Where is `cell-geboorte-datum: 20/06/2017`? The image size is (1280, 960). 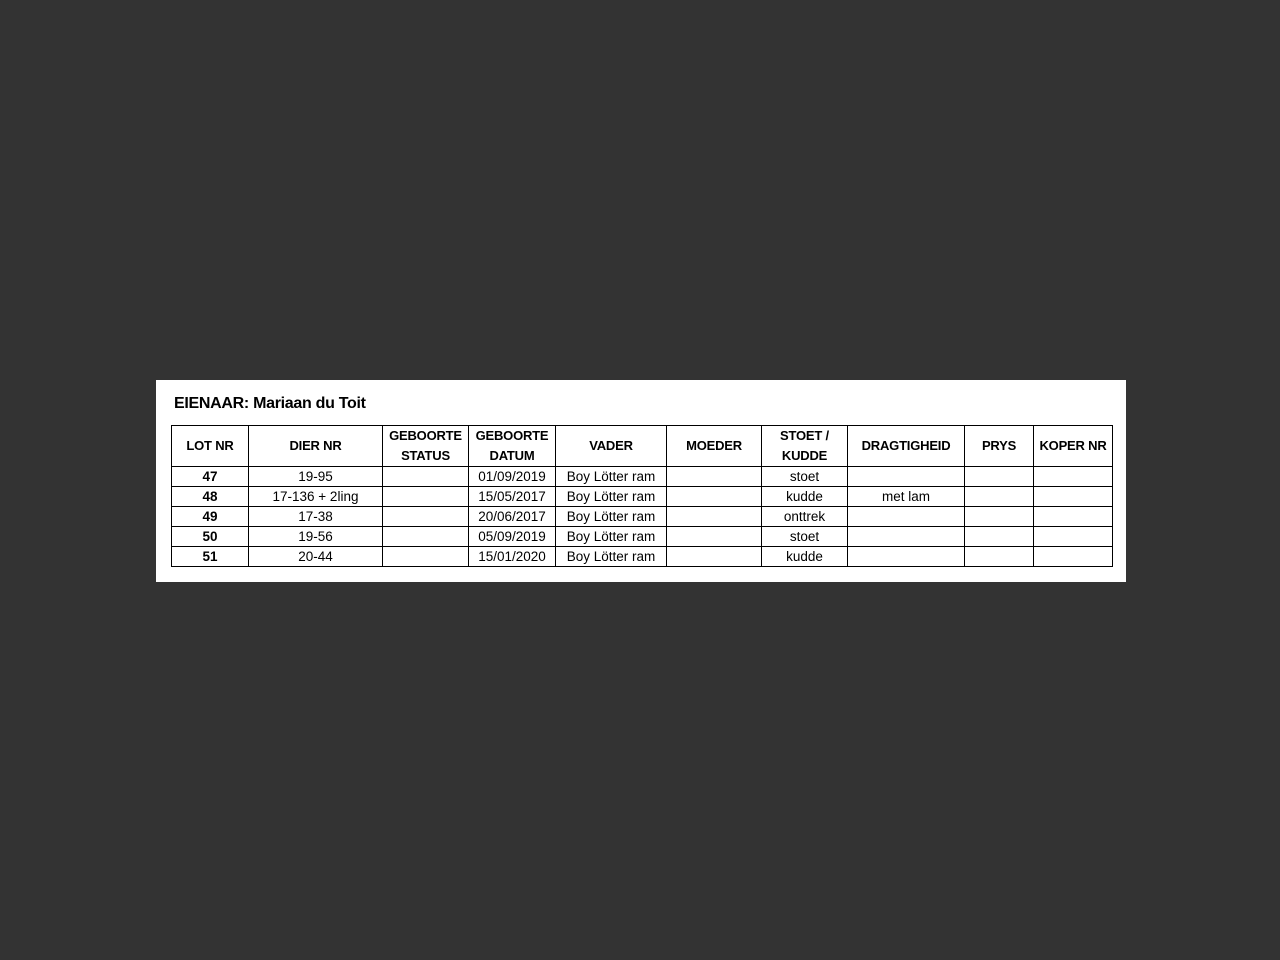 cell-geboorte-datum: 20/06/2017 is located at coordinates (512, 516).